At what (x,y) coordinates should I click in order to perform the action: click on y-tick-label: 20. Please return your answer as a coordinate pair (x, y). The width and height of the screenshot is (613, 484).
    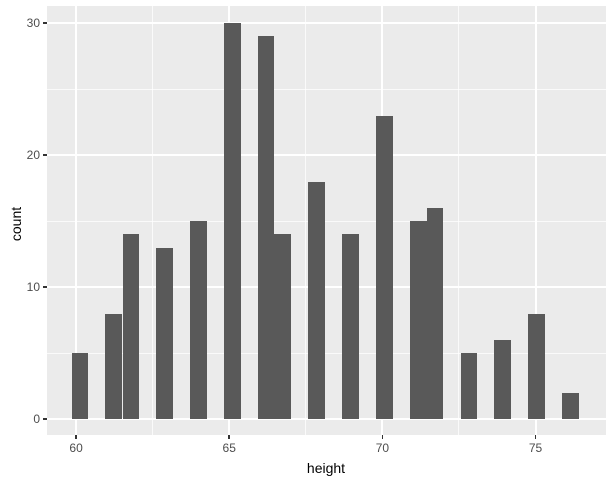
    Looking at the image, I should click on (33, 155).